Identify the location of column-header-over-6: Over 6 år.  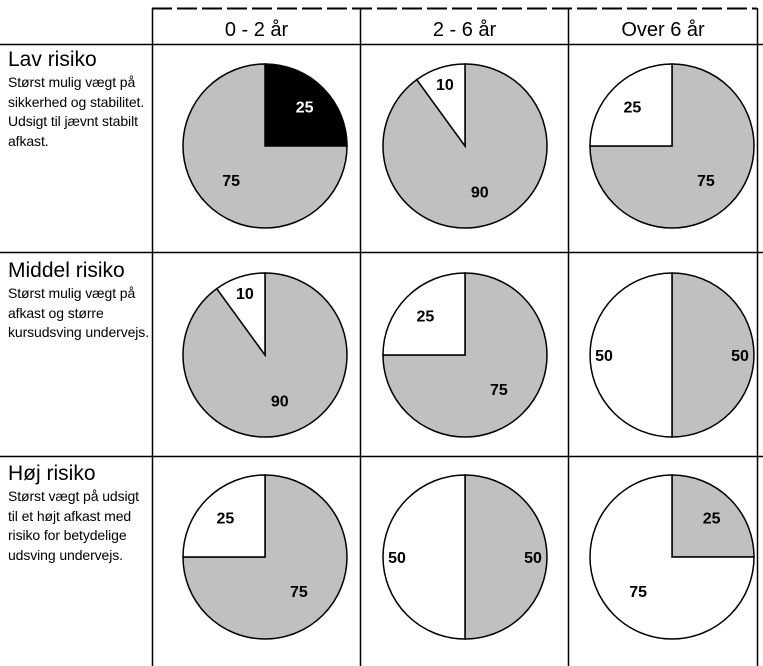
(663, 29).